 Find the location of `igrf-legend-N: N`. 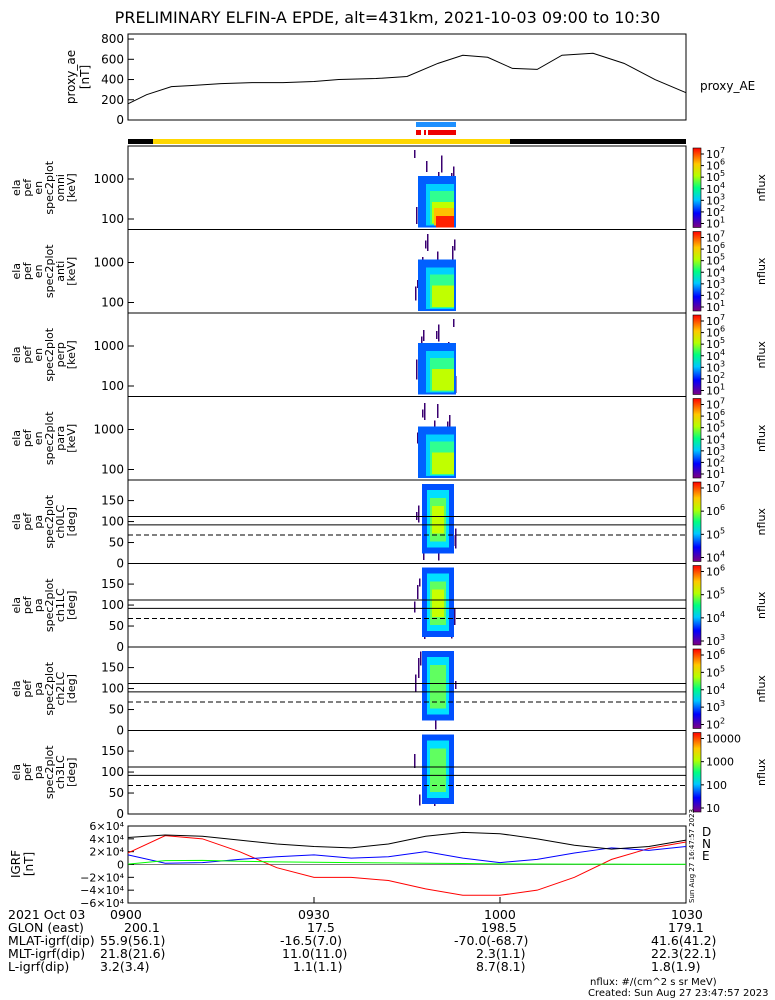

igrf-legend-N: N is located at coordinates (706, 844).